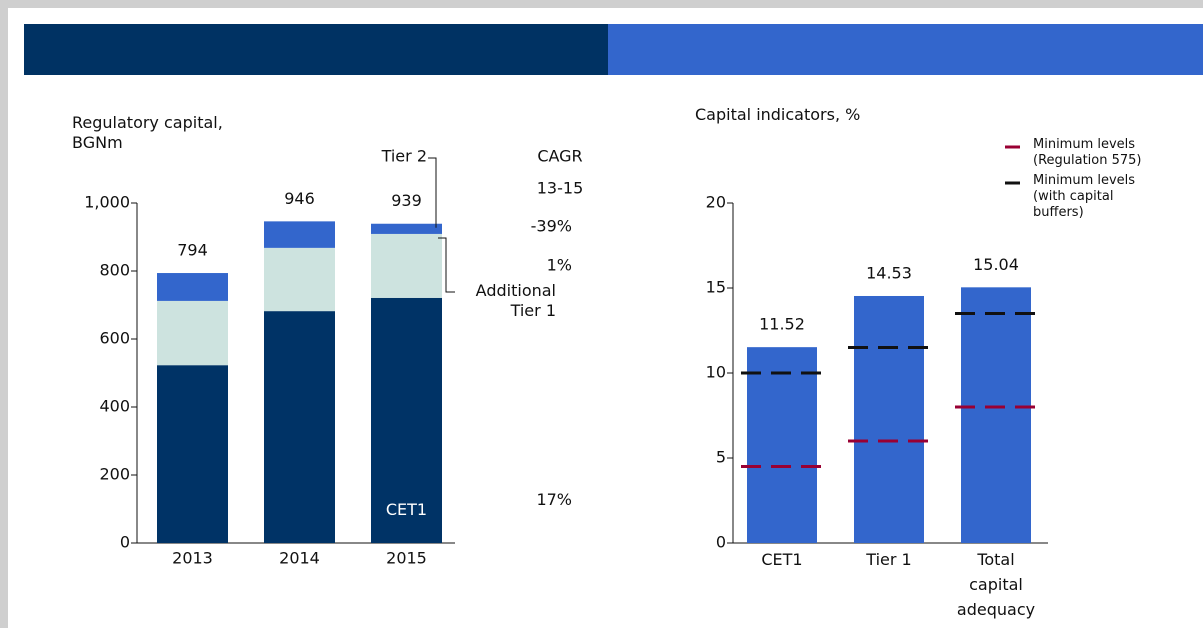  Describe the element at coordinates (889, 272) in the screenshot. I see `value-label: 14.53` at that location.